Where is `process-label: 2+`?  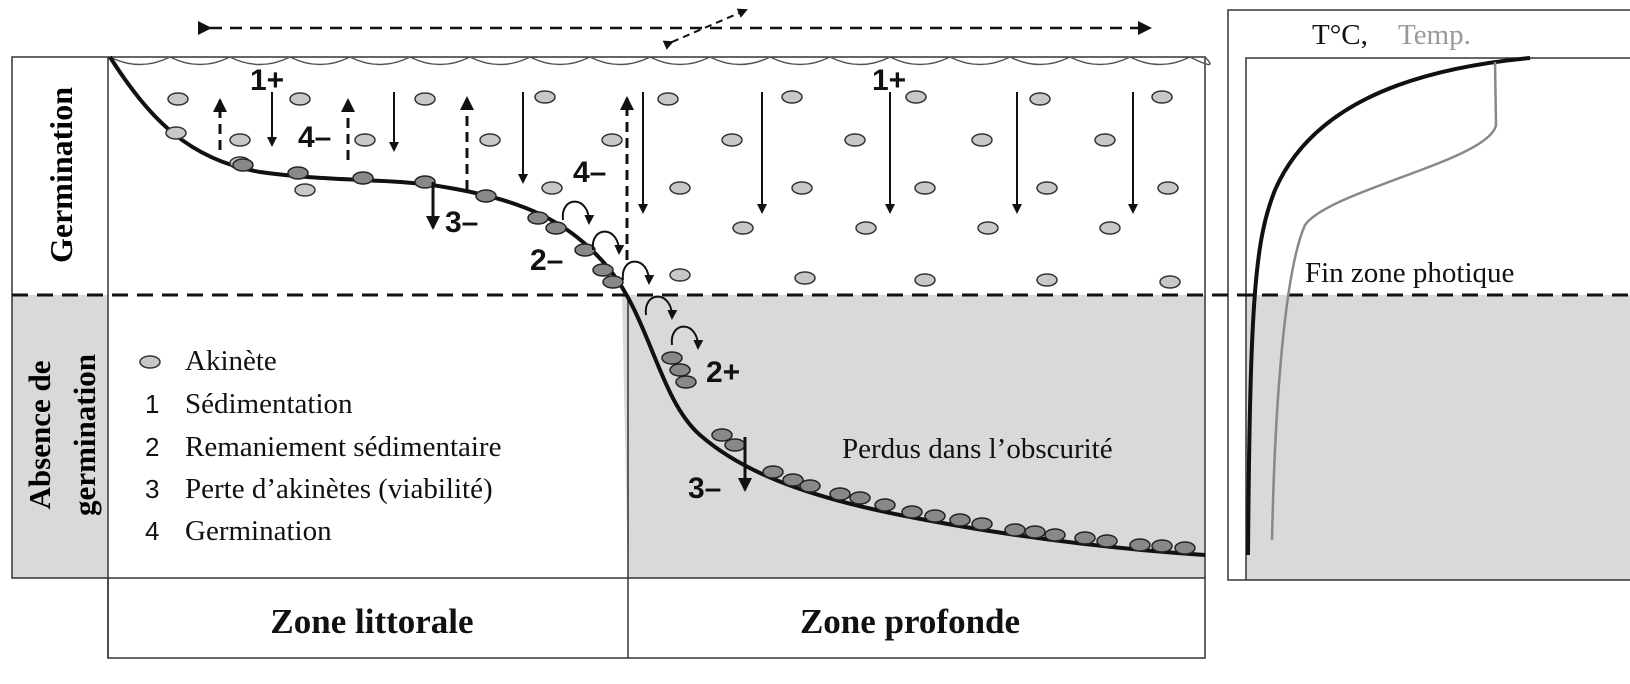
process-label: 2+ is located at coordinates (723, 372).